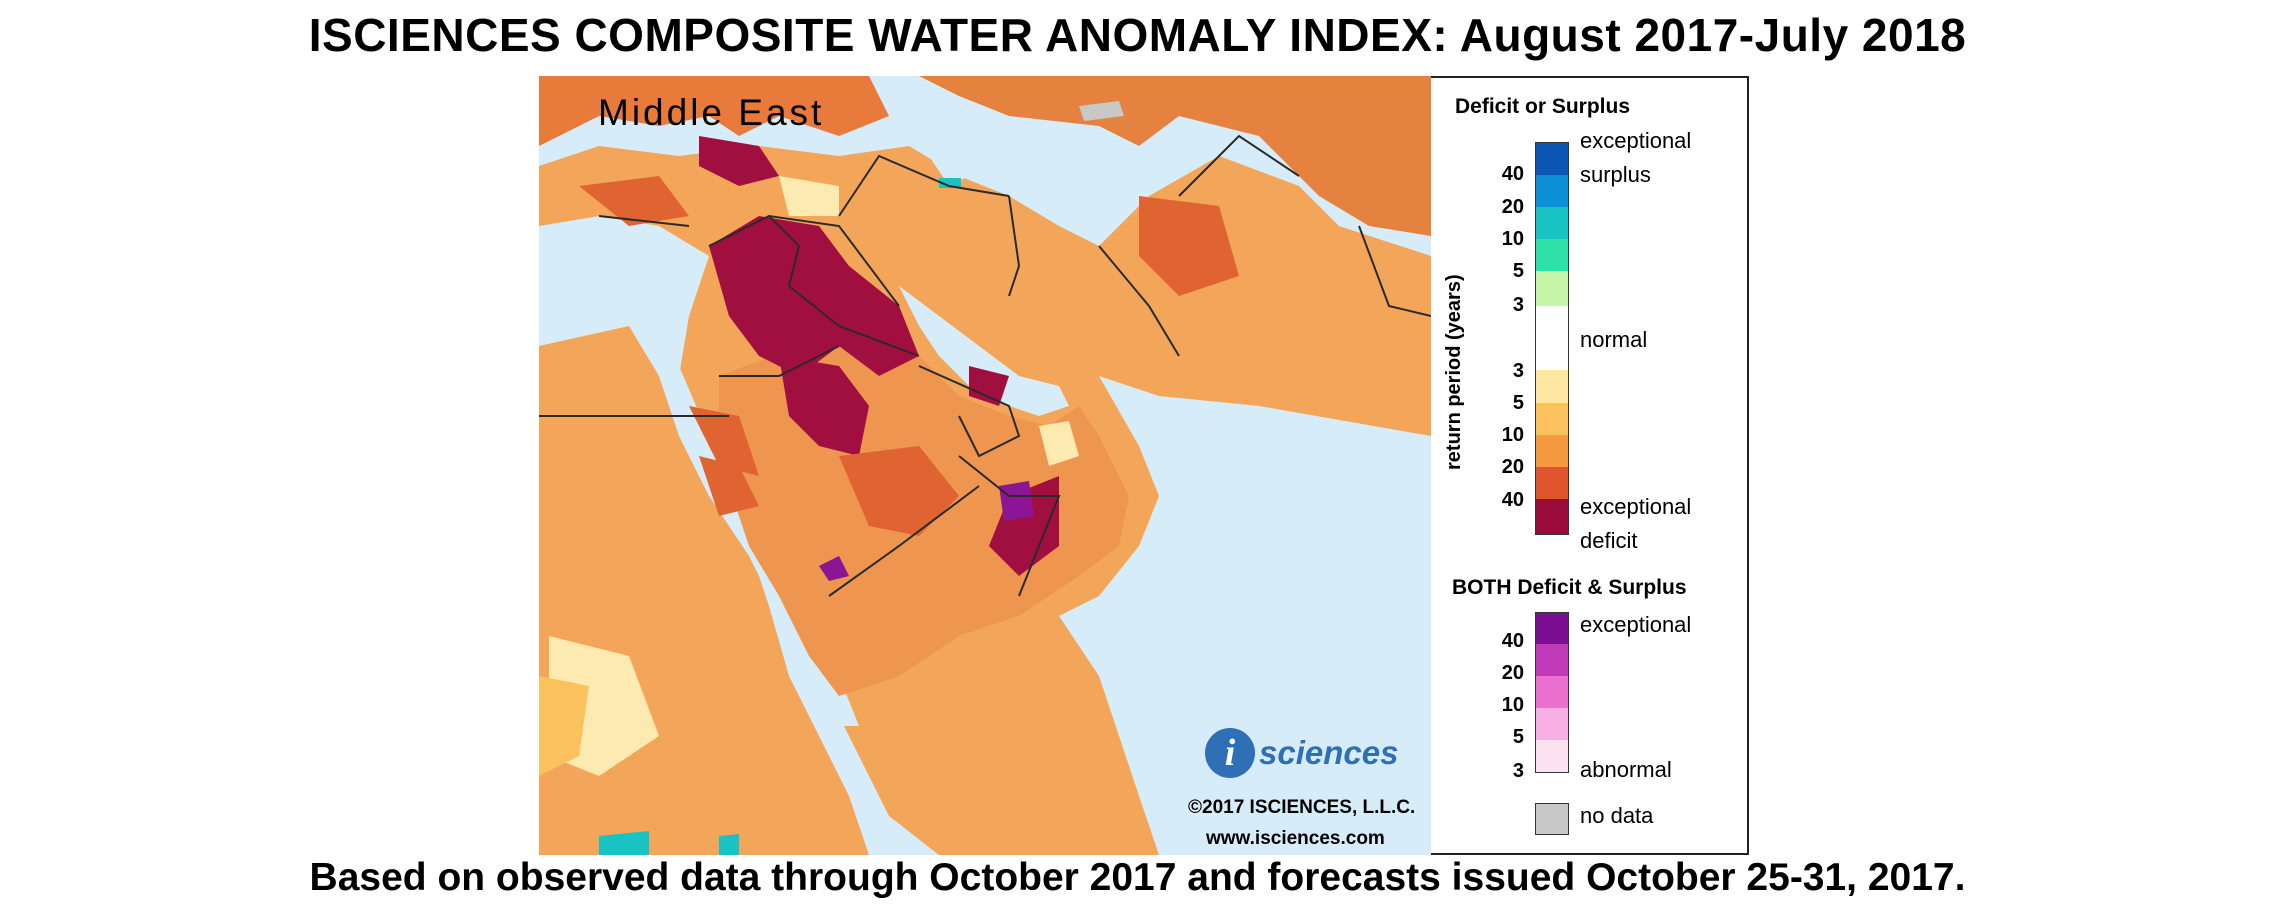 The height and width of the screenshot is (919, 2275). What do you see at coordinates (1552, 338) in the screenshot?
I see `swatch-normal` at bounding box center [1552, 338].